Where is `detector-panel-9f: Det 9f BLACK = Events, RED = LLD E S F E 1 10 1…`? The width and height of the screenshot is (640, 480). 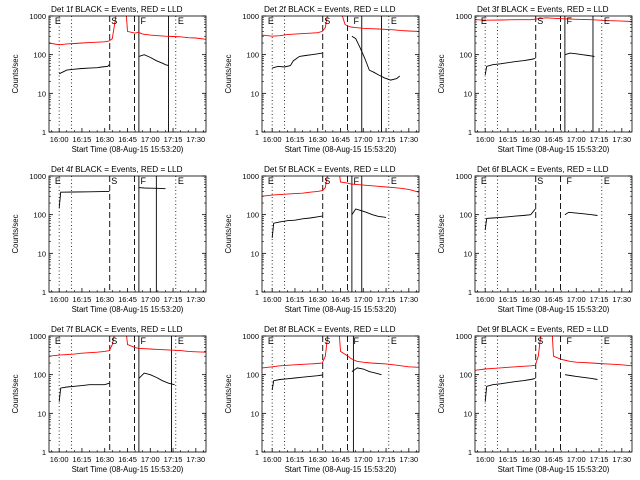
detector-panel-9f: Det 9f BLACK = Events, RED = LLD E S F E 1 10 1… is located at coordinates (532, 400).